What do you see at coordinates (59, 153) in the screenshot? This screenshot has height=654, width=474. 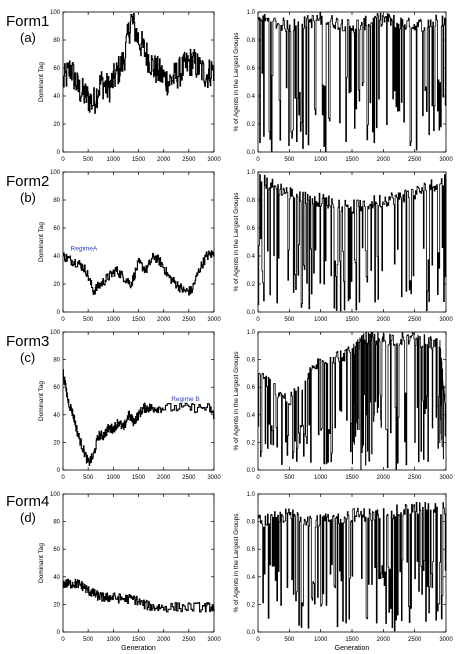 I see `form1-left-ytick-label: 0` at bounding box center [59, 153].